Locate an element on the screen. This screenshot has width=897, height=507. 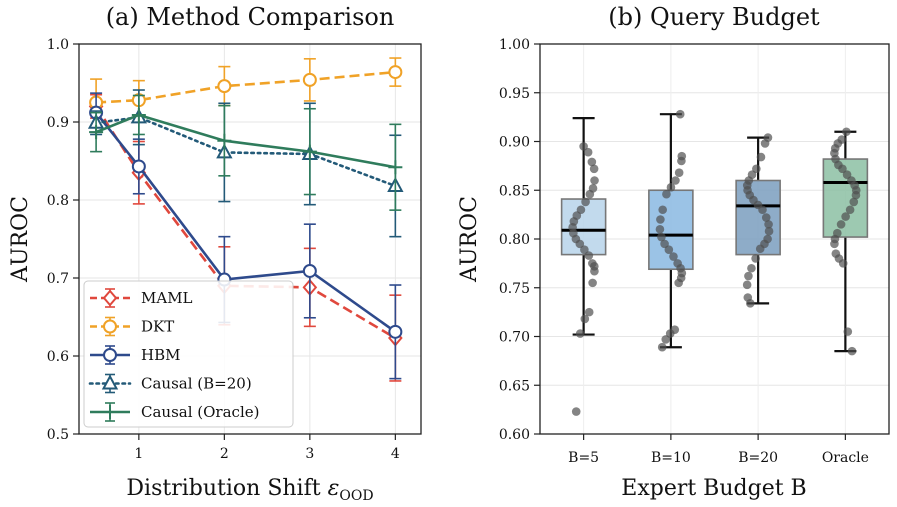
panel-a-ytick-label: 1.0 is located at coordinates (58, 45).